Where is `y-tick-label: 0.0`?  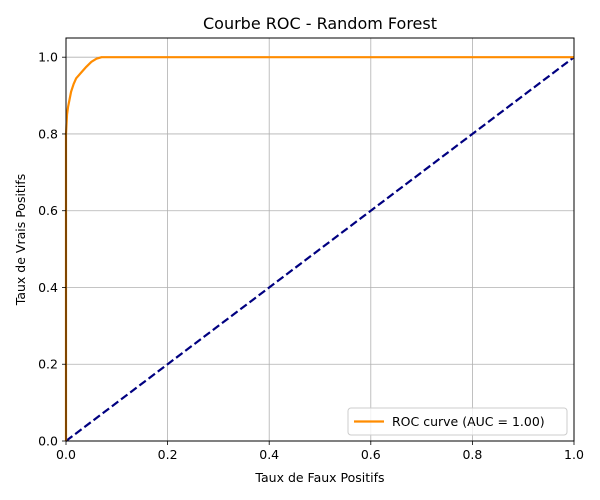 y-tick-label: 0.0 is located at coordinates (48, 441).